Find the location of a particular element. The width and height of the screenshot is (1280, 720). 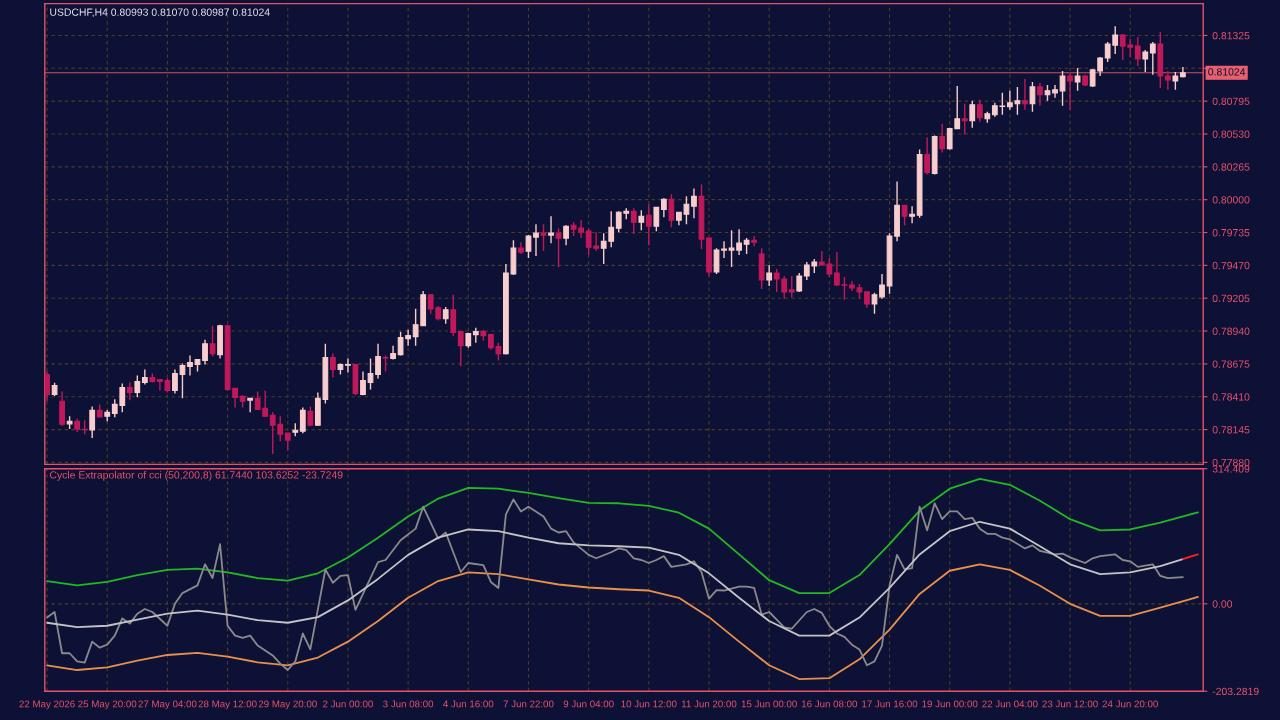

y-tick-label: 0.78145 is located at coordinates (1231, 430).